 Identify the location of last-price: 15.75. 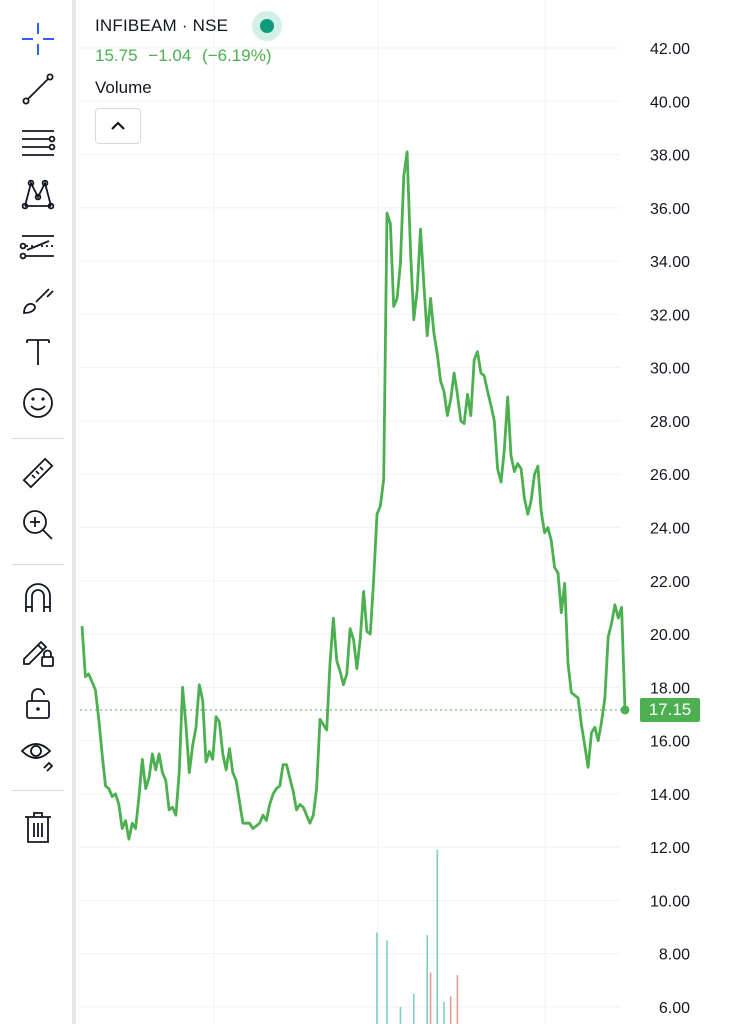
(116, 55).